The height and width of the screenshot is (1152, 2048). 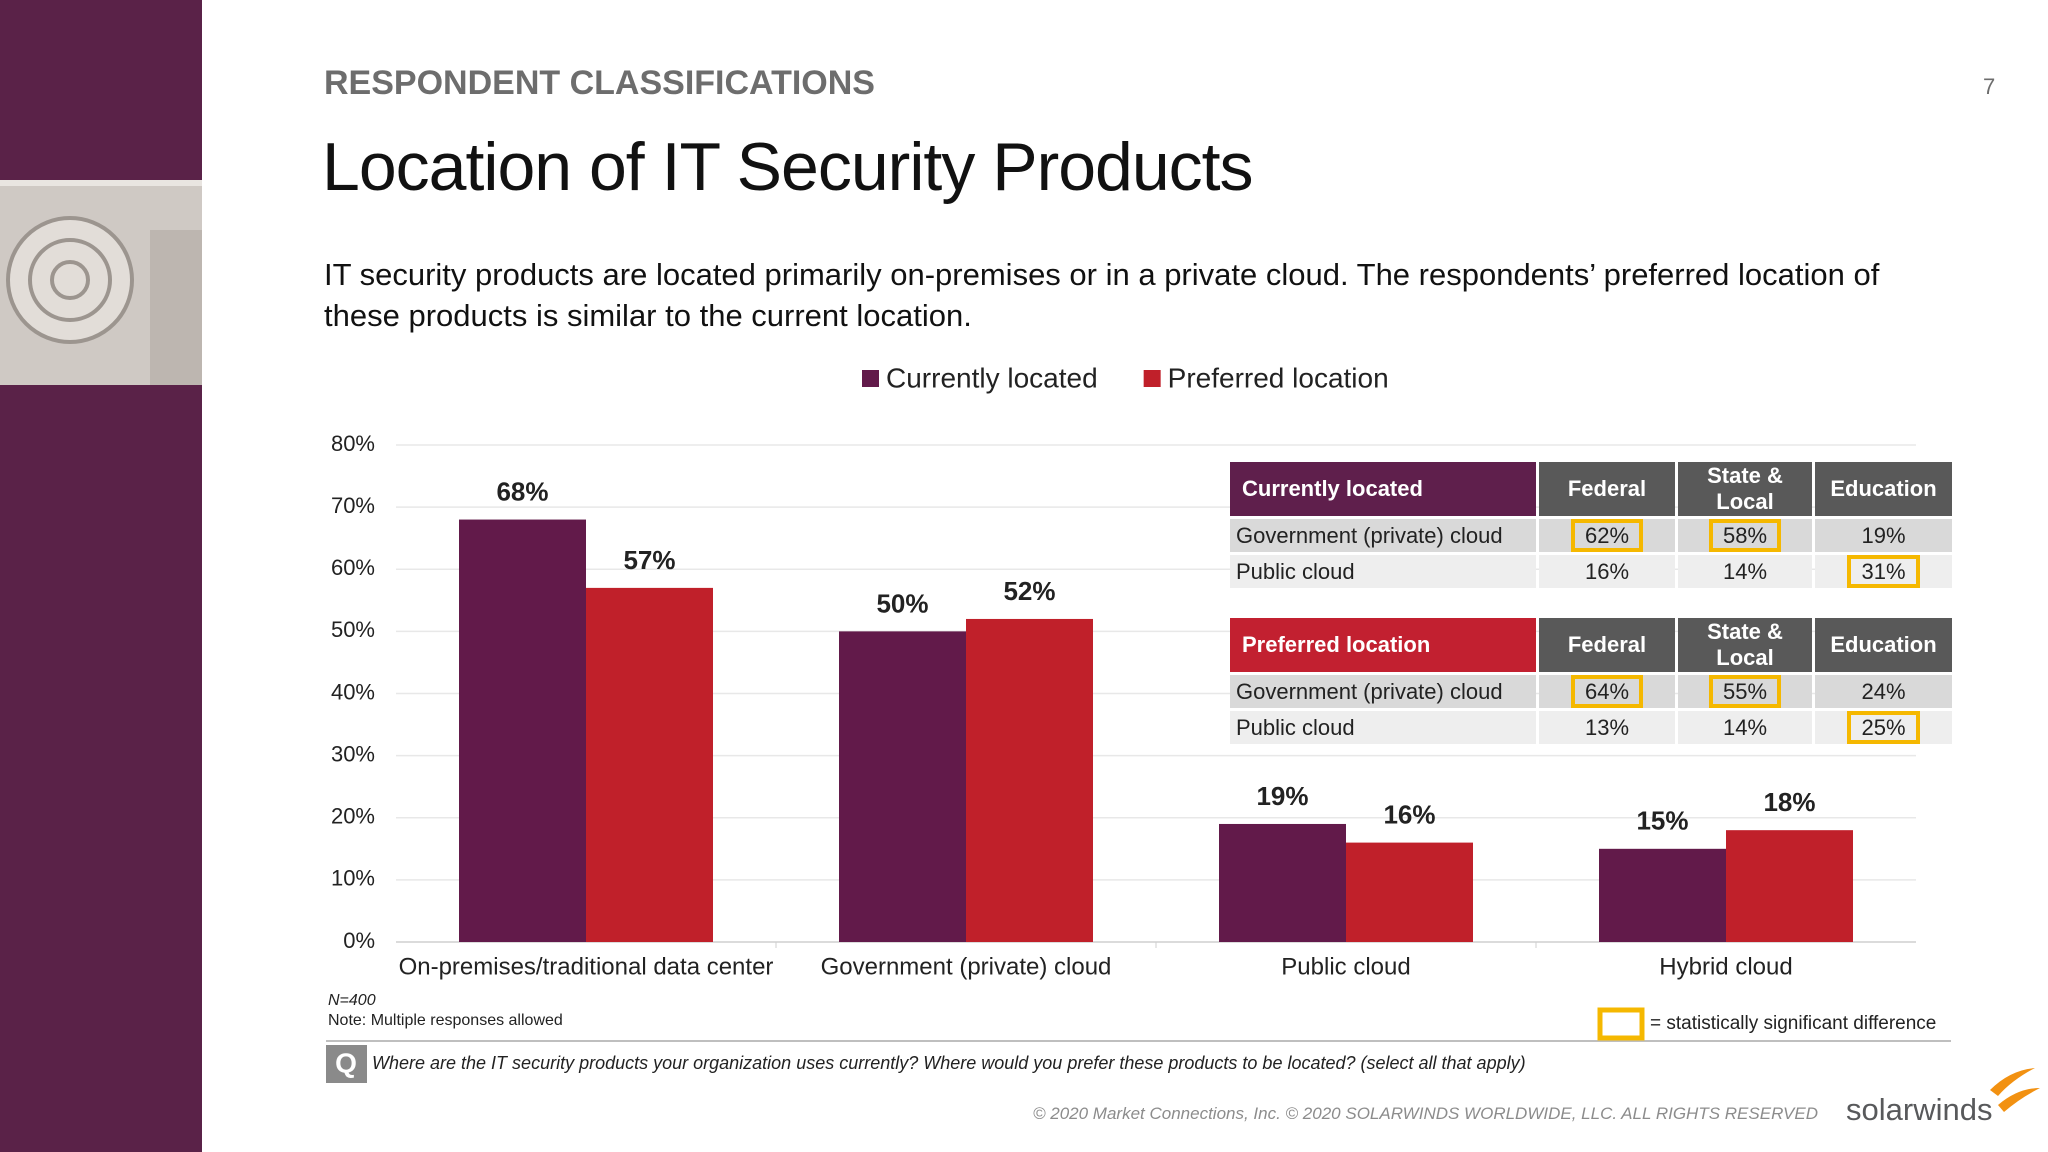 I want to click on significance-swatch, so click(x=1621, y=1024).